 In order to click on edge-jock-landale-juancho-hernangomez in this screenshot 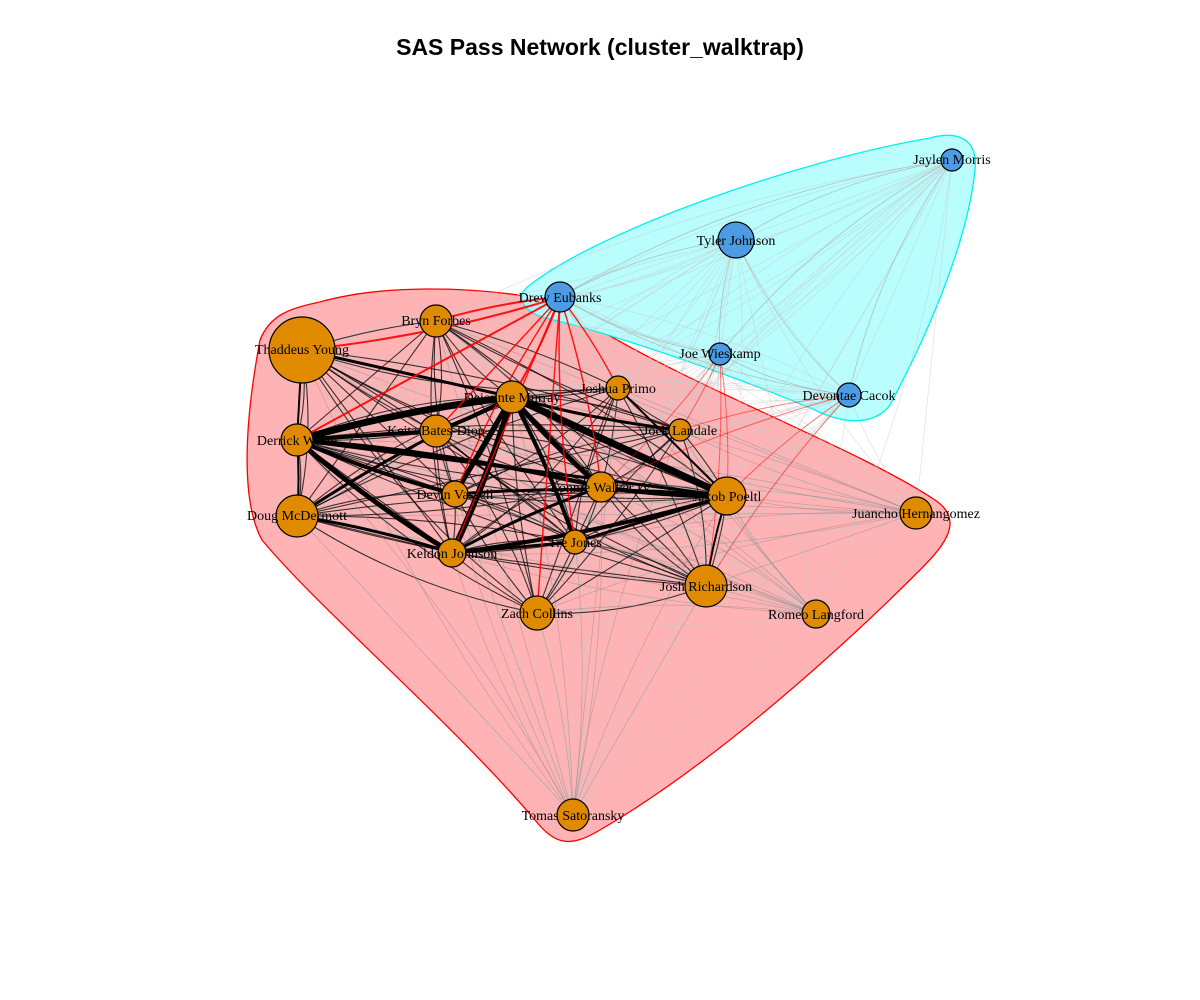, I will do `click(798, 471)`.